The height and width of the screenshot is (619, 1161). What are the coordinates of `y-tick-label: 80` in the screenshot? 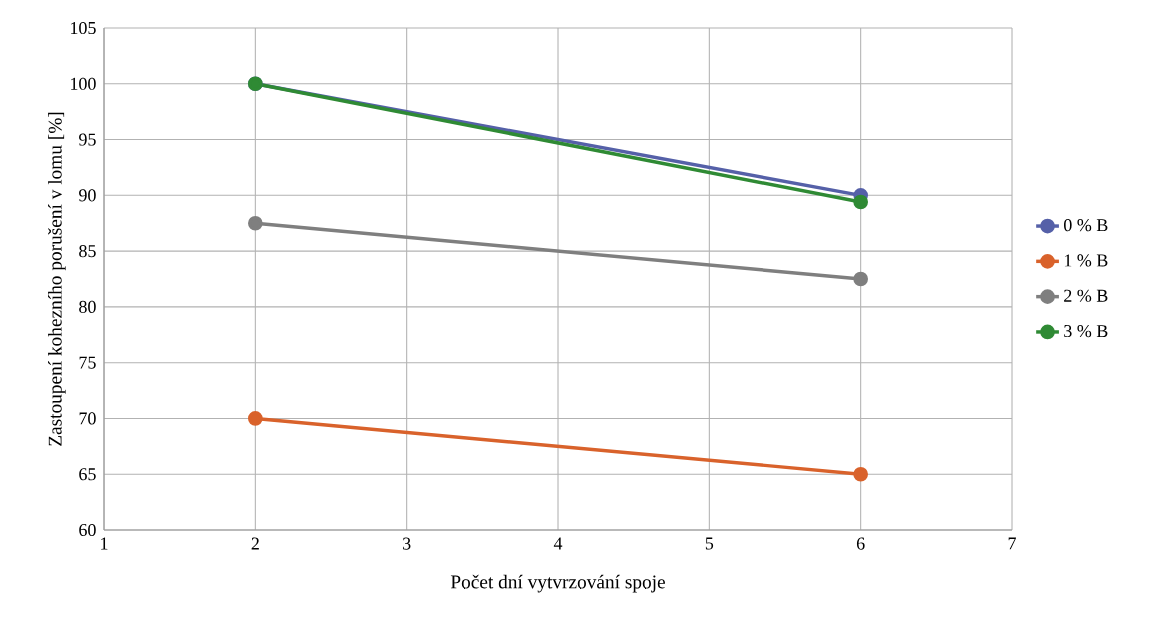 It's located at (87, 306).